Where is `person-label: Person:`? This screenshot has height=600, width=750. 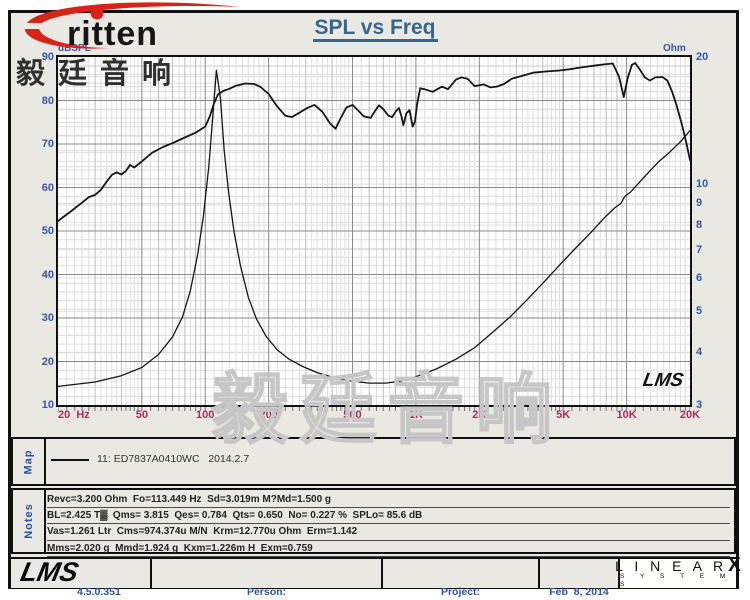 person-label: Person: is located at coordinates (266, 592).